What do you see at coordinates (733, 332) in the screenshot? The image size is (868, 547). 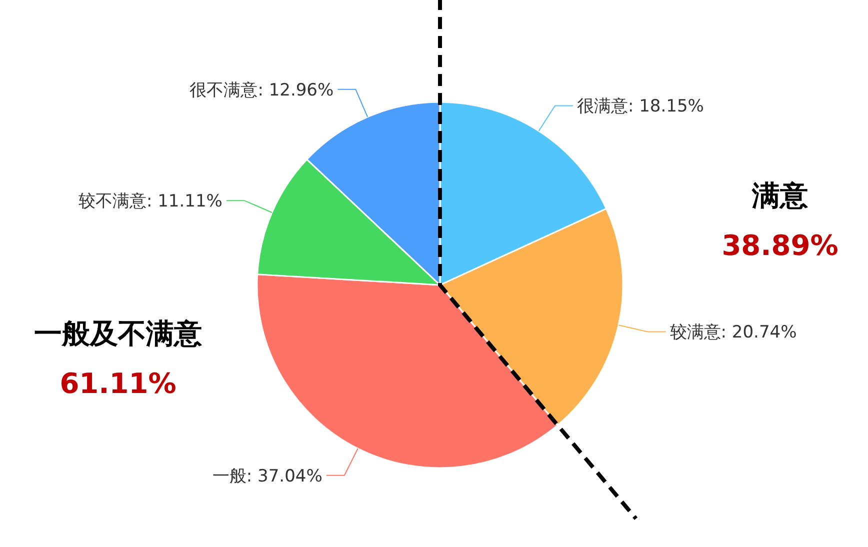 I see `slice-label: 较满意: 20.74%` at bounding box center [733, 332].